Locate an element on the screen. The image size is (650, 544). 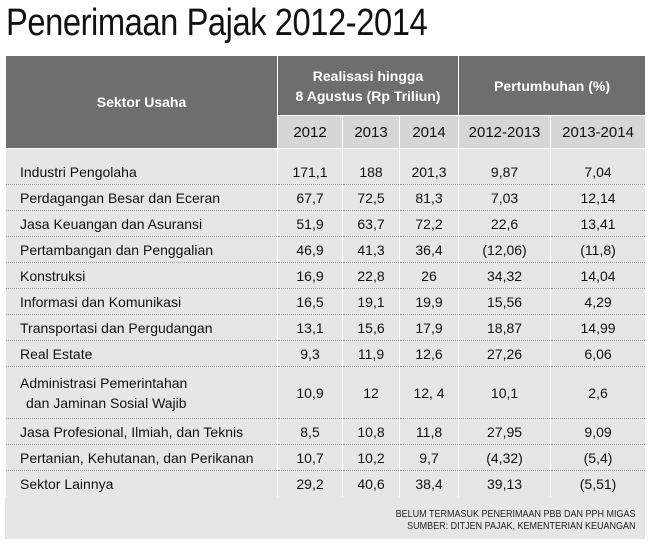
value-2014: 12,6 is located at coordinates (429, 353).